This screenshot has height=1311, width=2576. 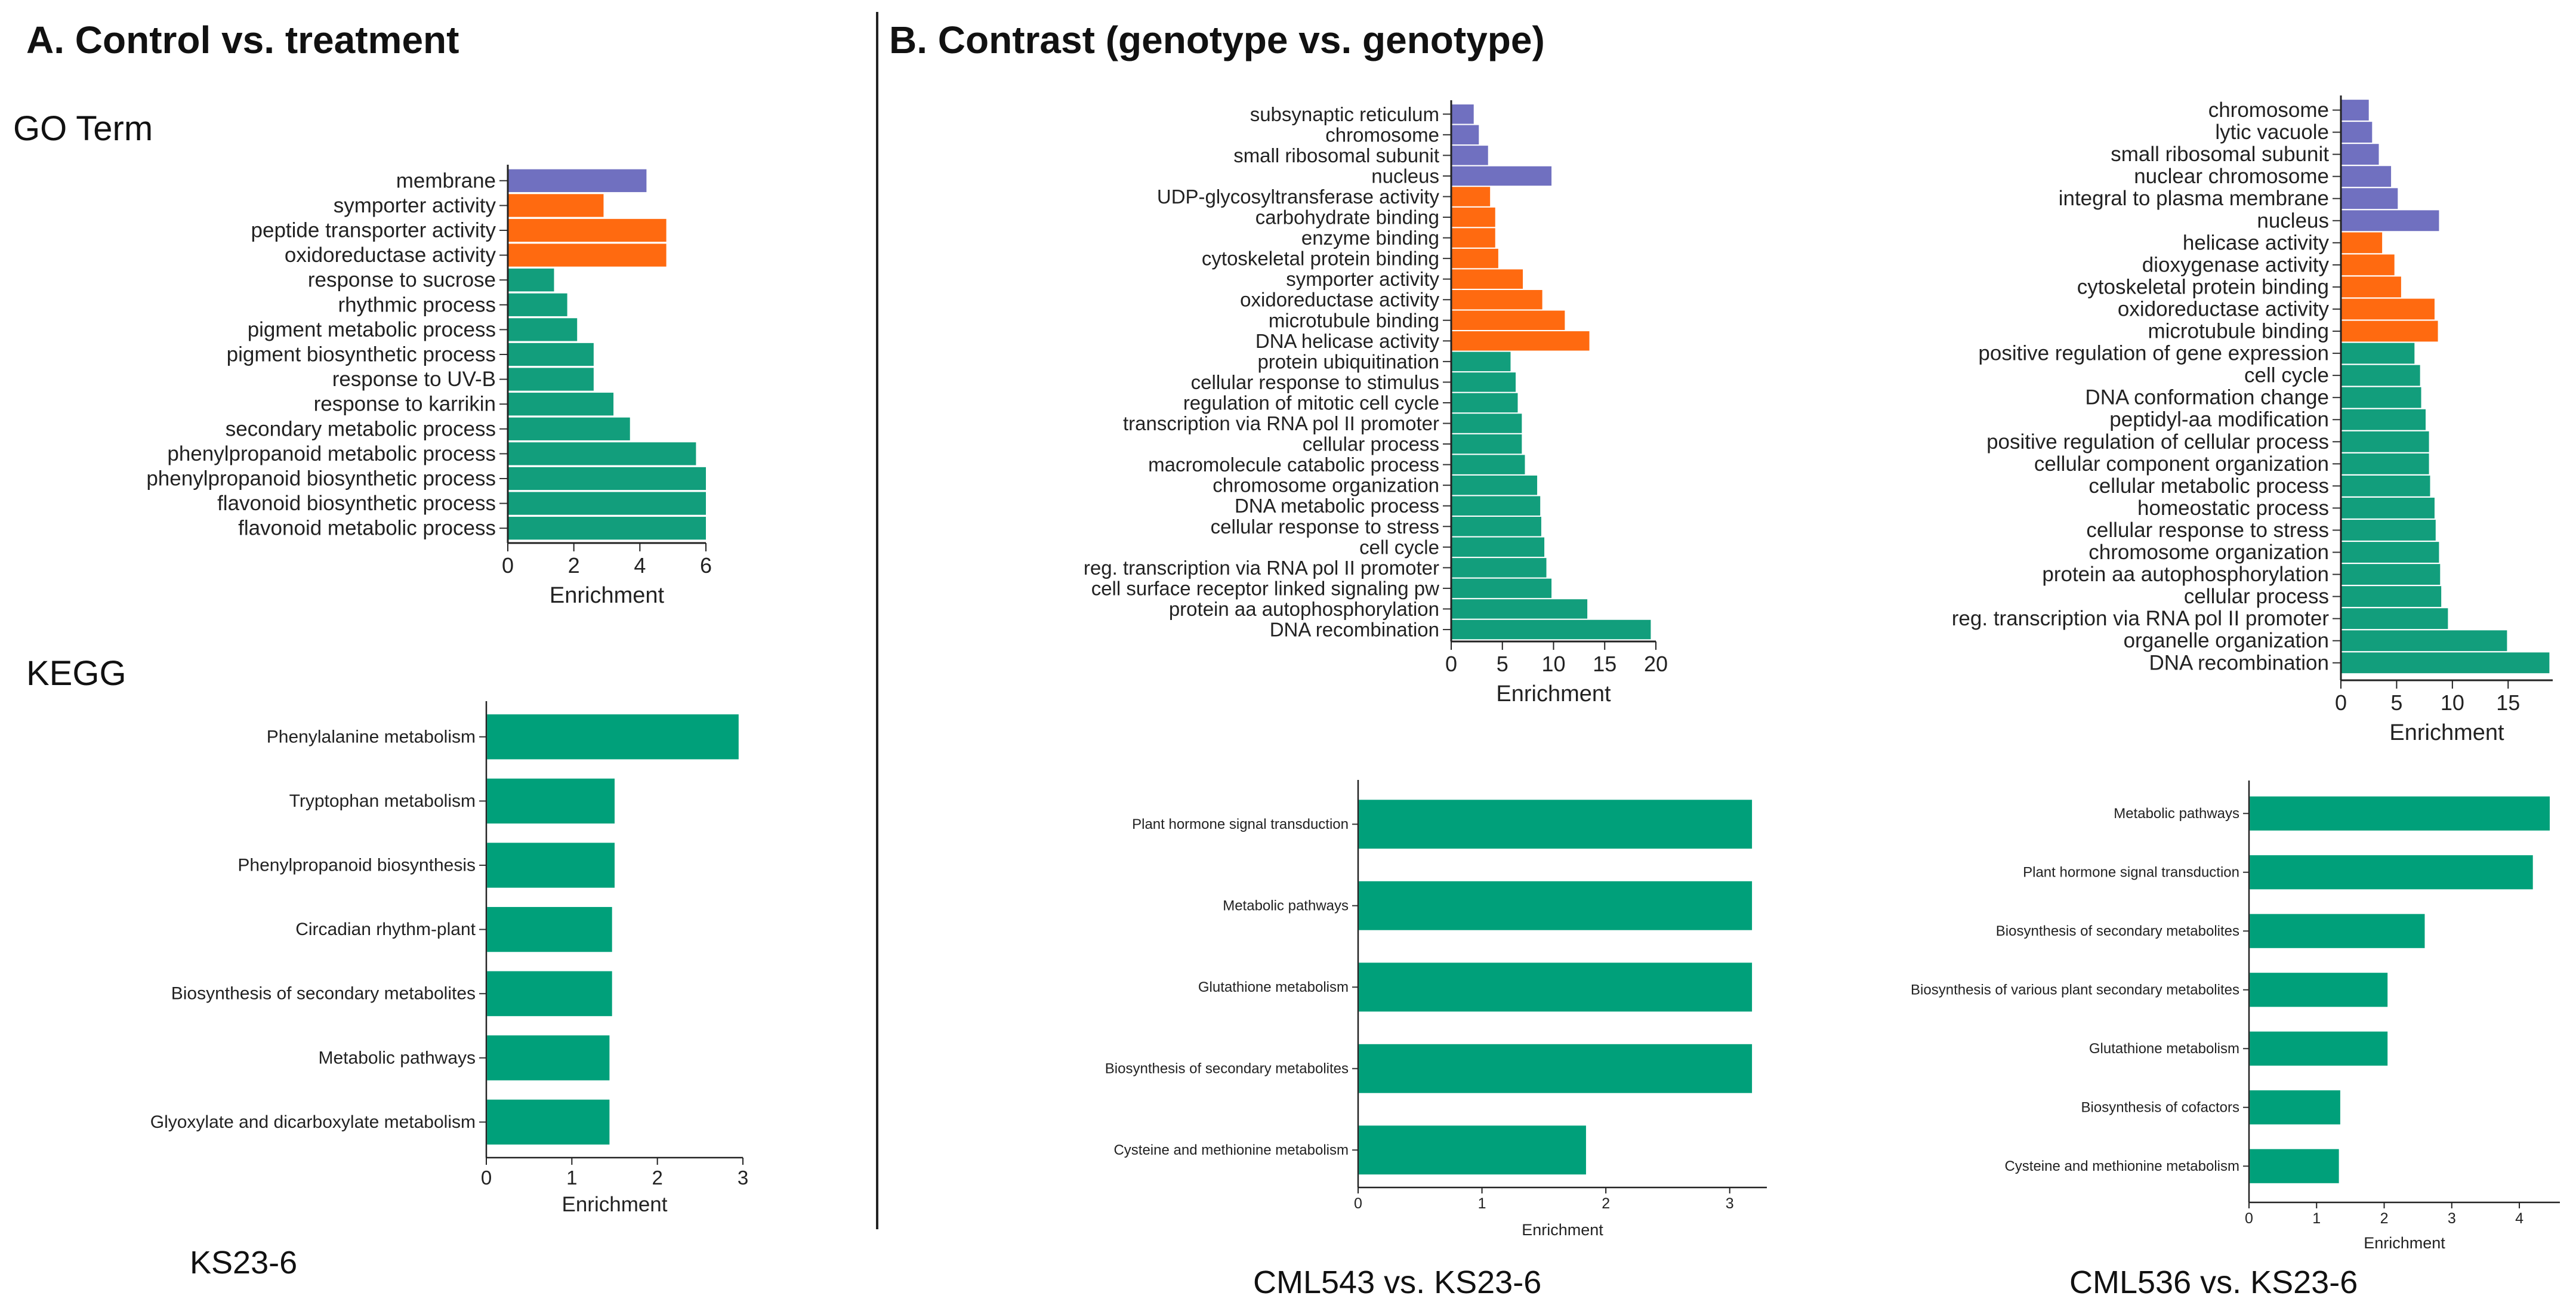 What do you see at coordinates (2238, 331) in the screenshot?
I see `category-label-go_b2-10: microtubule binding` at bounding box center [2238, 331].